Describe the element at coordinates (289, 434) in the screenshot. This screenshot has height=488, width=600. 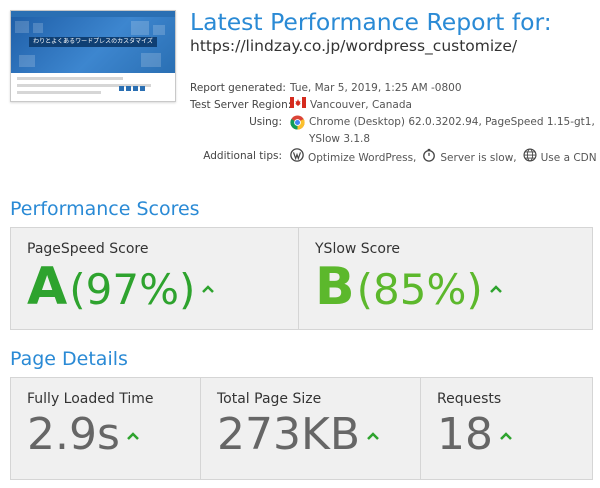
I see `total-page-size-value: 273KB` at that location.